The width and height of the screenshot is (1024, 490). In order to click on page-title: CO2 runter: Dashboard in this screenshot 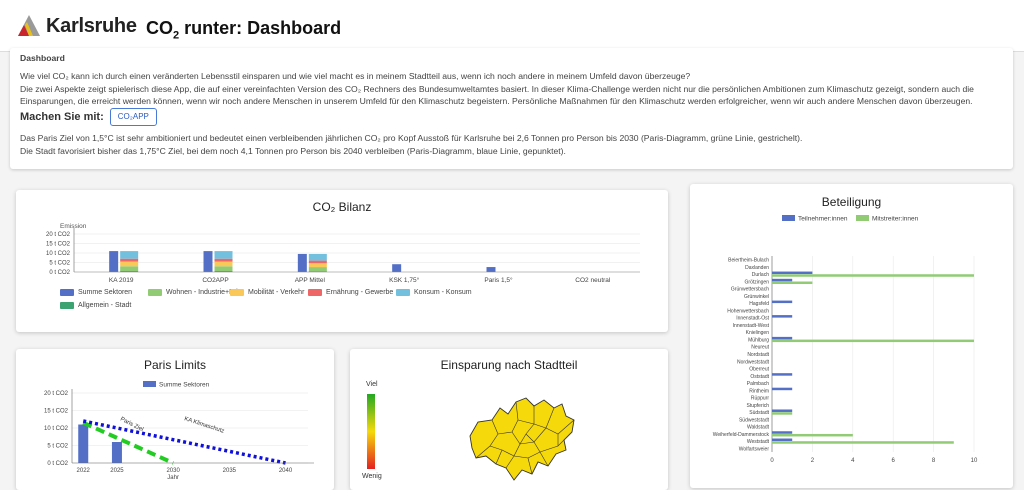, I will do `click(244, 30)`.